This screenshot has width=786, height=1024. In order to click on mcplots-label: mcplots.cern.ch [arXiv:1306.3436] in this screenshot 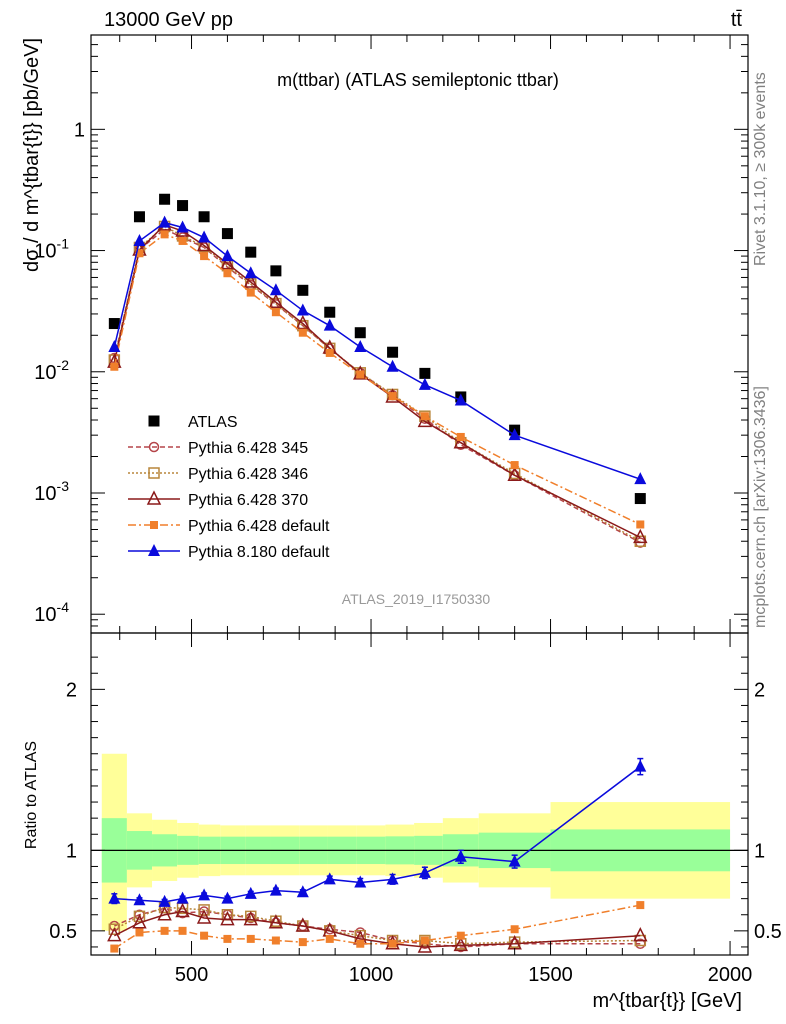, I will do `click(760, 507)`.